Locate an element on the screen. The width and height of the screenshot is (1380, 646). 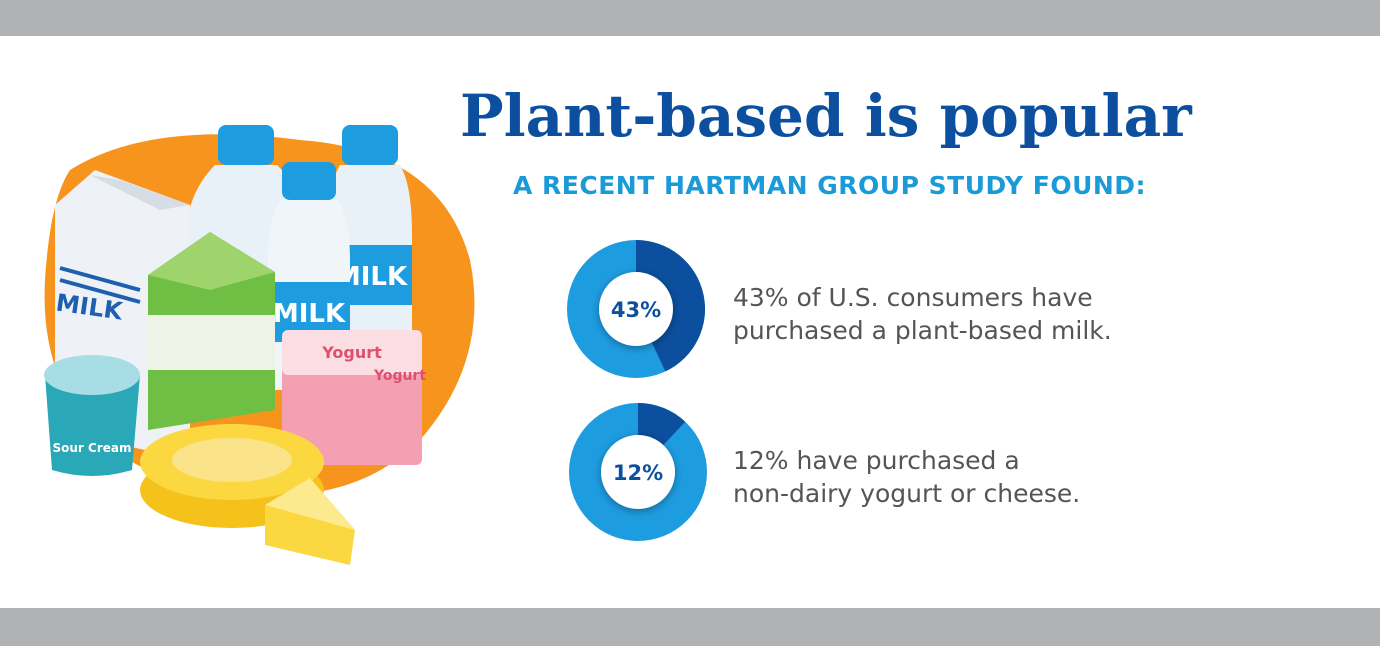
cheese is located at coordinates (247, 494).